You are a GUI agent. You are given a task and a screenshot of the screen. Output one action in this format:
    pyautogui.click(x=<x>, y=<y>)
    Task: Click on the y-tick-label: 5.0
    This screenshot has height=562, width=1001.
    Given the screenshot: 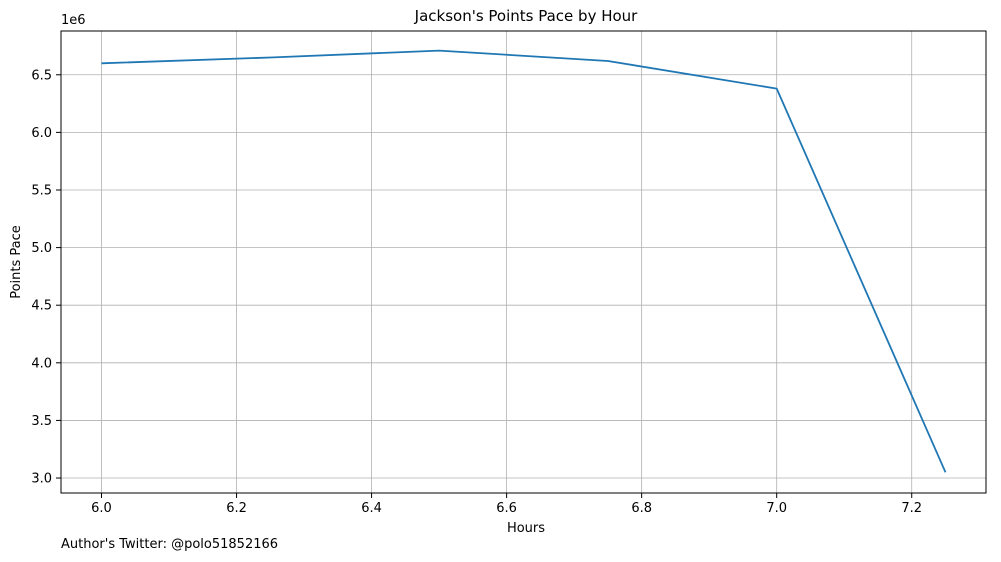 What is the action you would take?
    pyautogui.click(x=41, y=248)
    